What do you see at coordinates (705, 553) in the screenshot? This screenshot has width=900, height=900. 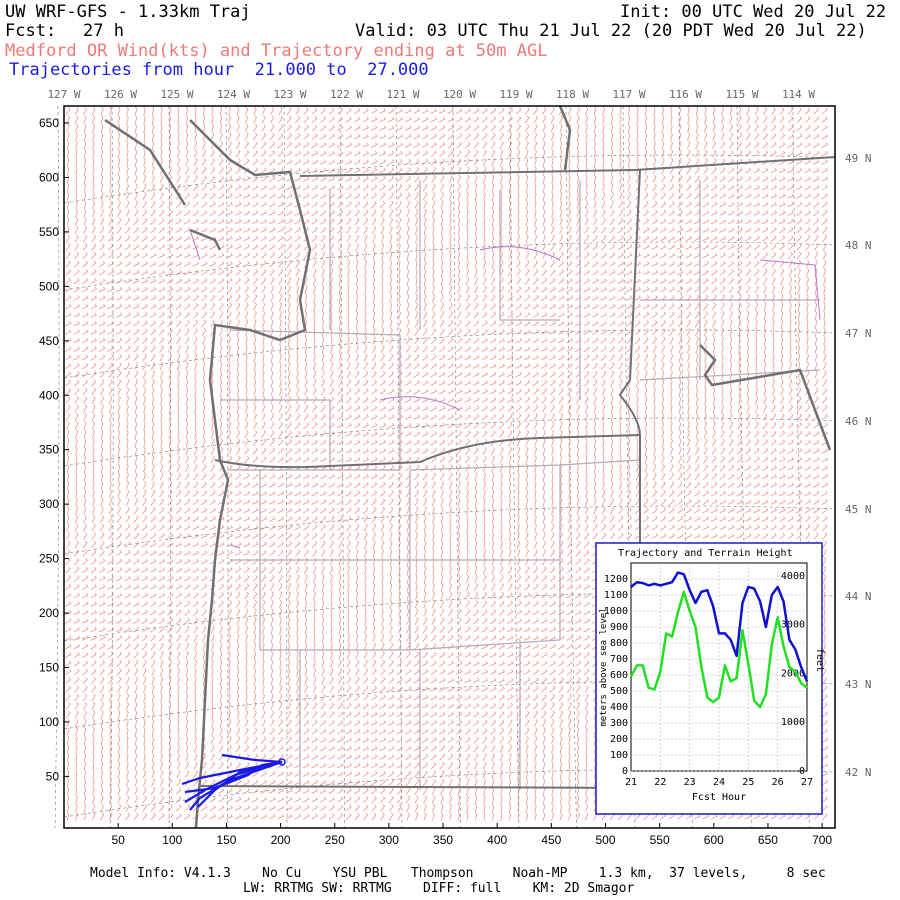 I see `inset-title: Trajectory and Terrain Height` at bounding box center [705, 553].